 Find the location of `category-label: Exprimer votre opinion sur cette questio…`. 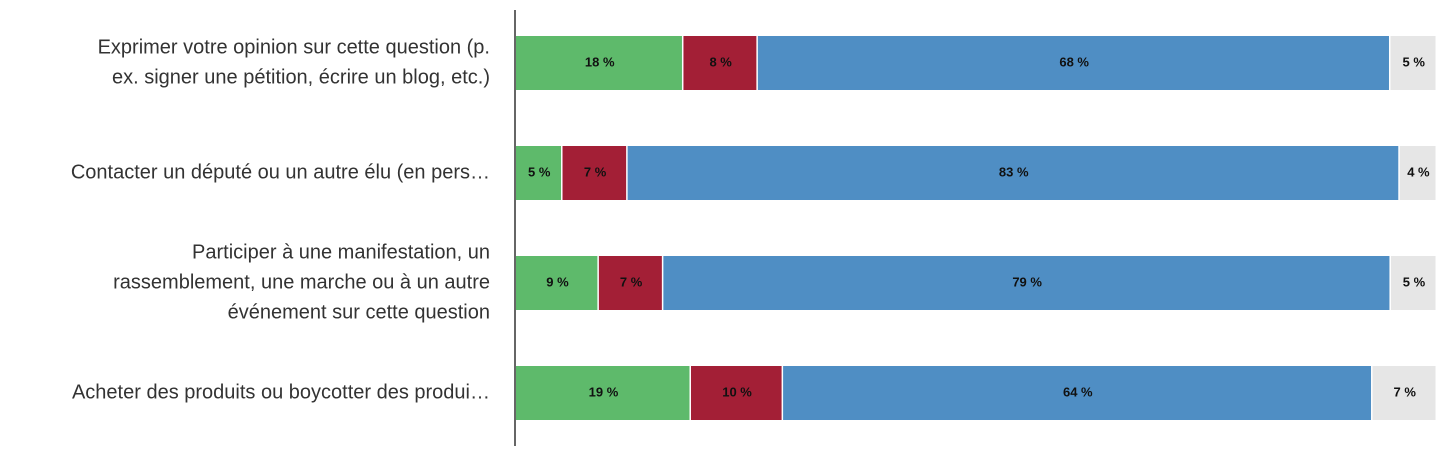

category-label: Exprimer votre opinion sur cette questio… is located at coordinates (294, 62).